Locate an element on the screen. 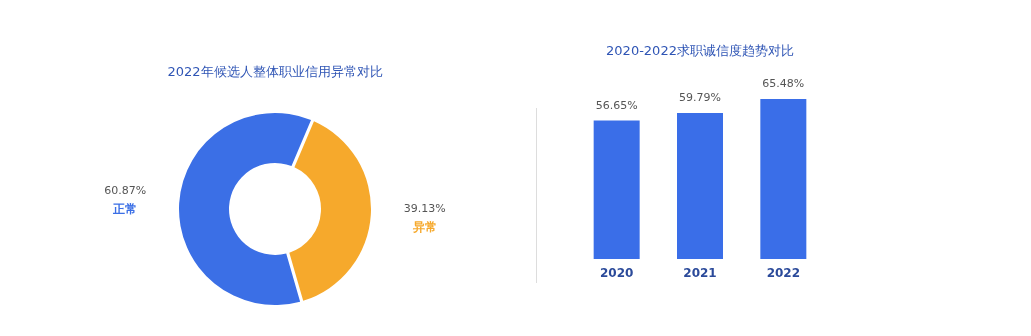 The image size is (1031, 336). x-tick-label: 2021 is located at coordinates (700, 272).